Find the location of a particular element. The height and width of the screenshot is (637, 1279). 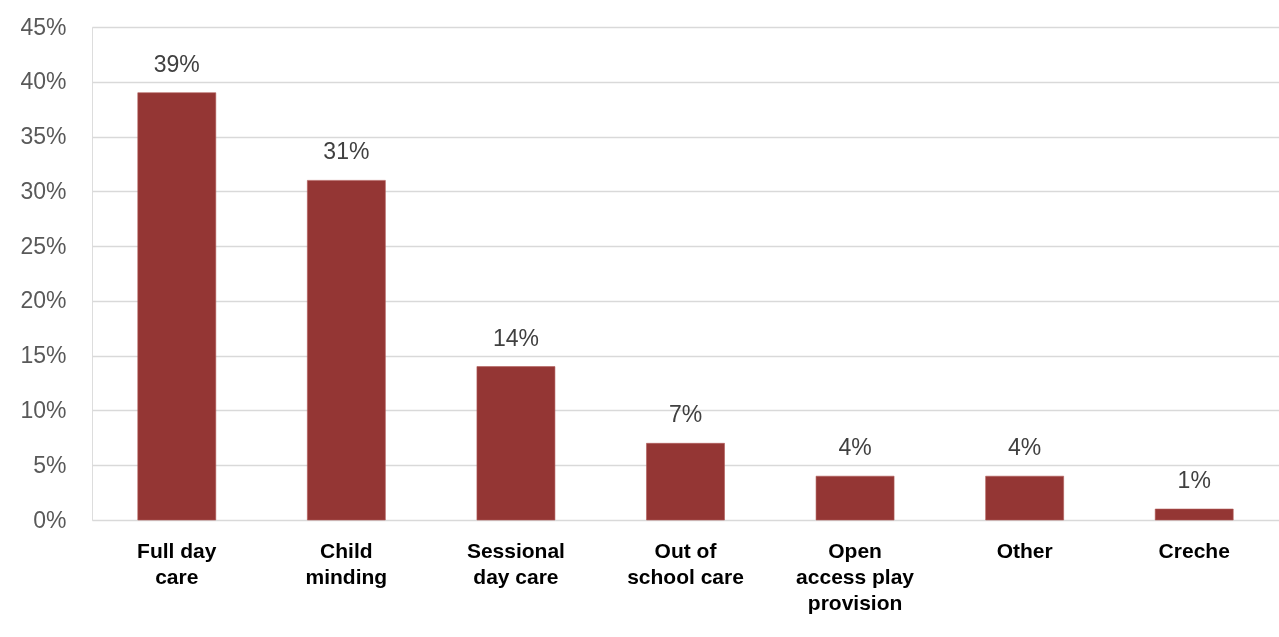

y-tick-label: 0% is located at coordinates (50, 519).